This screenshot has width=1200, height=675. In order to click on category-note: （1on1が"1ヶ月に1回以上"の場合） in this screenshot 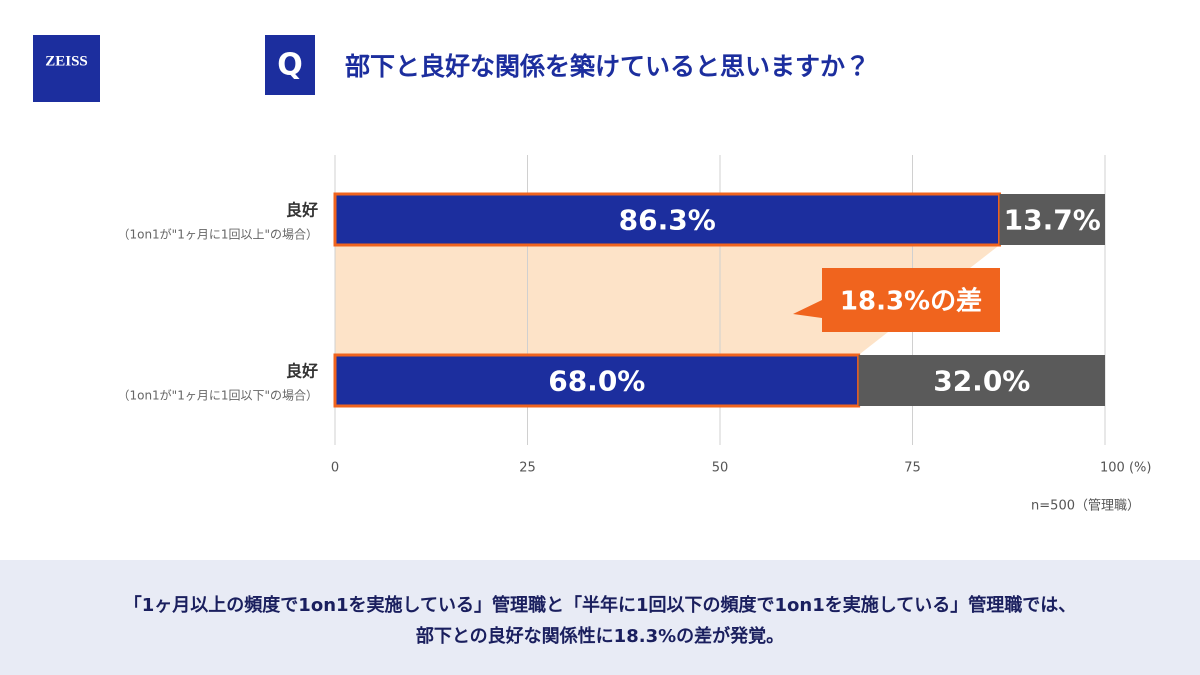, I will do `click(217, 234)`.